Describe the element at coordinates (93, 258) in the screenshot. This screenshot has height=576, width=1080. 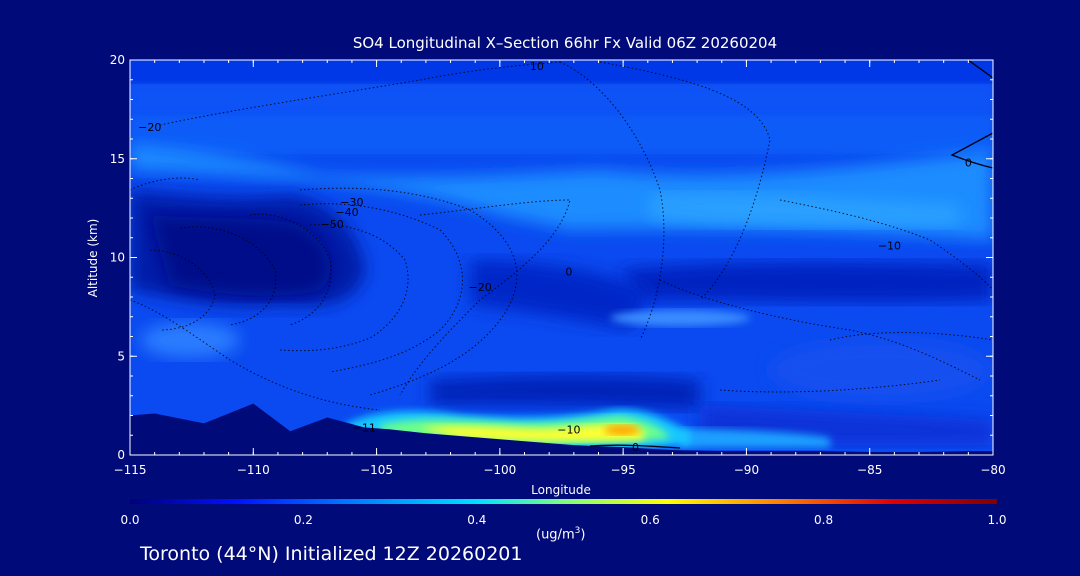
I see `y-axis-label: Altitude (km)` at that location.